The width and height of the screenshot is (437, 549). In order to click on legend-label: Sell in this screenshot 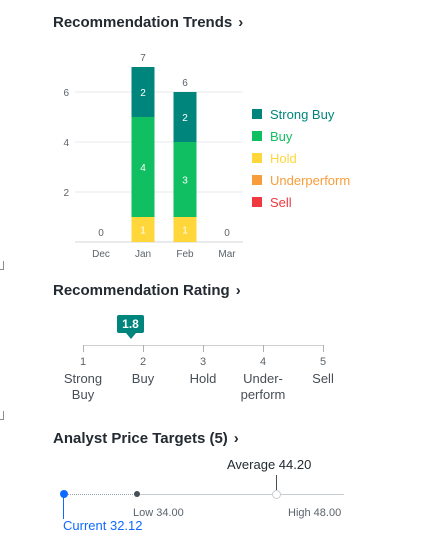, I will do `click(281, 202)`.